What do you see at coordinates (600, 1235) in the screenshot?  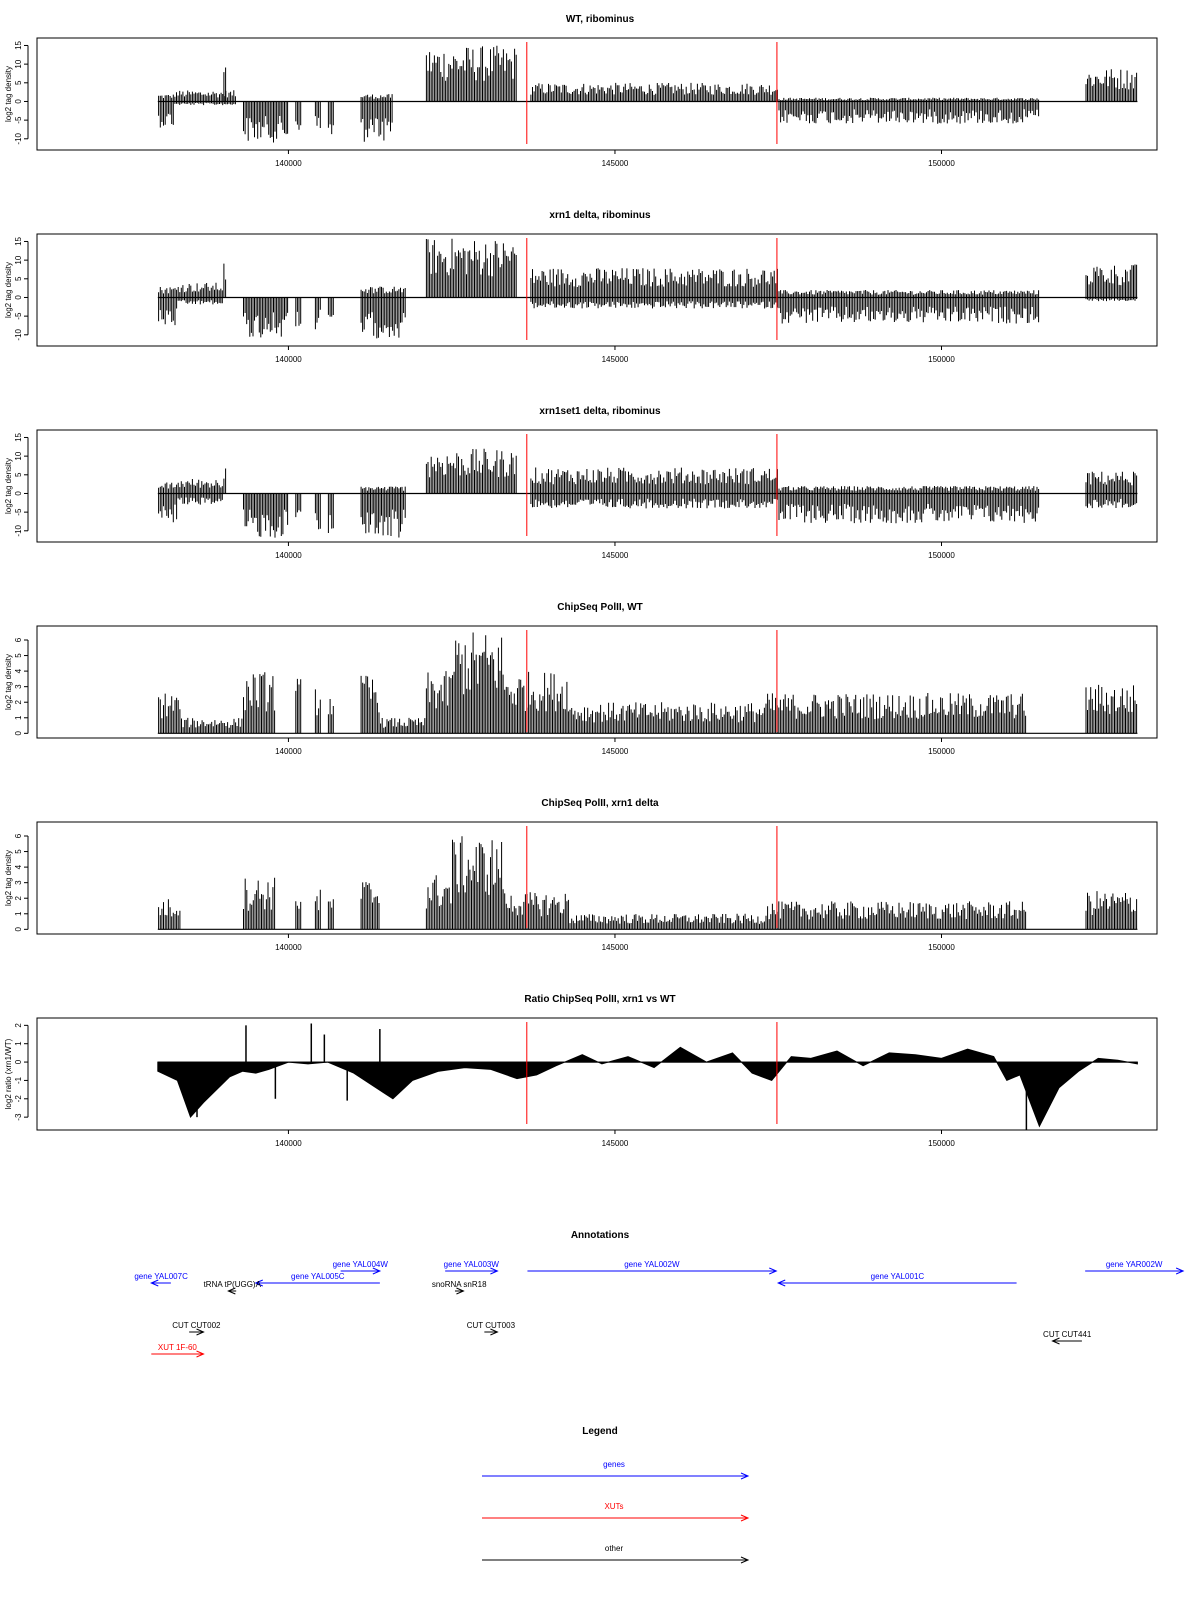 I see `annotations-title: Annotations` at bounding box center [600, 1235].